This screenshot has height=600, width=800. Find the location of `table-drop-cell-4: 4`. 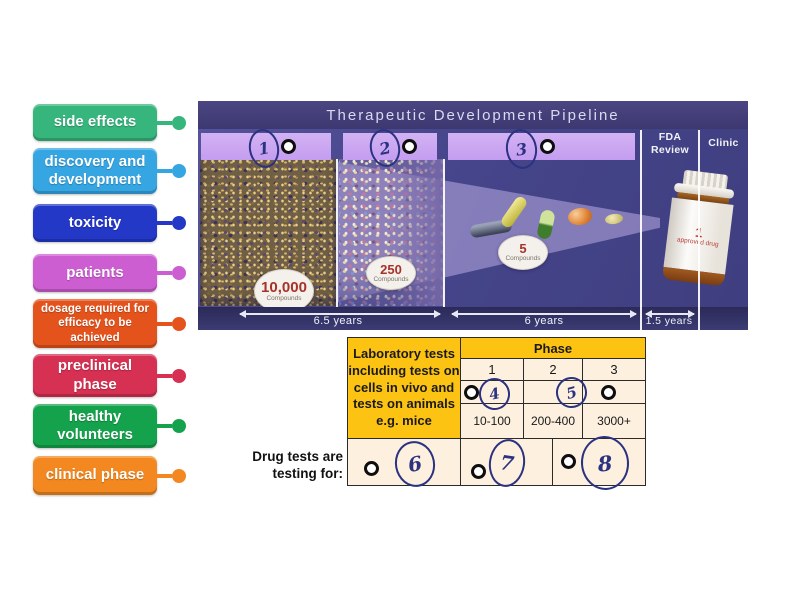

table-drop-cell-4: 4 is located at coordinates (492, 394).